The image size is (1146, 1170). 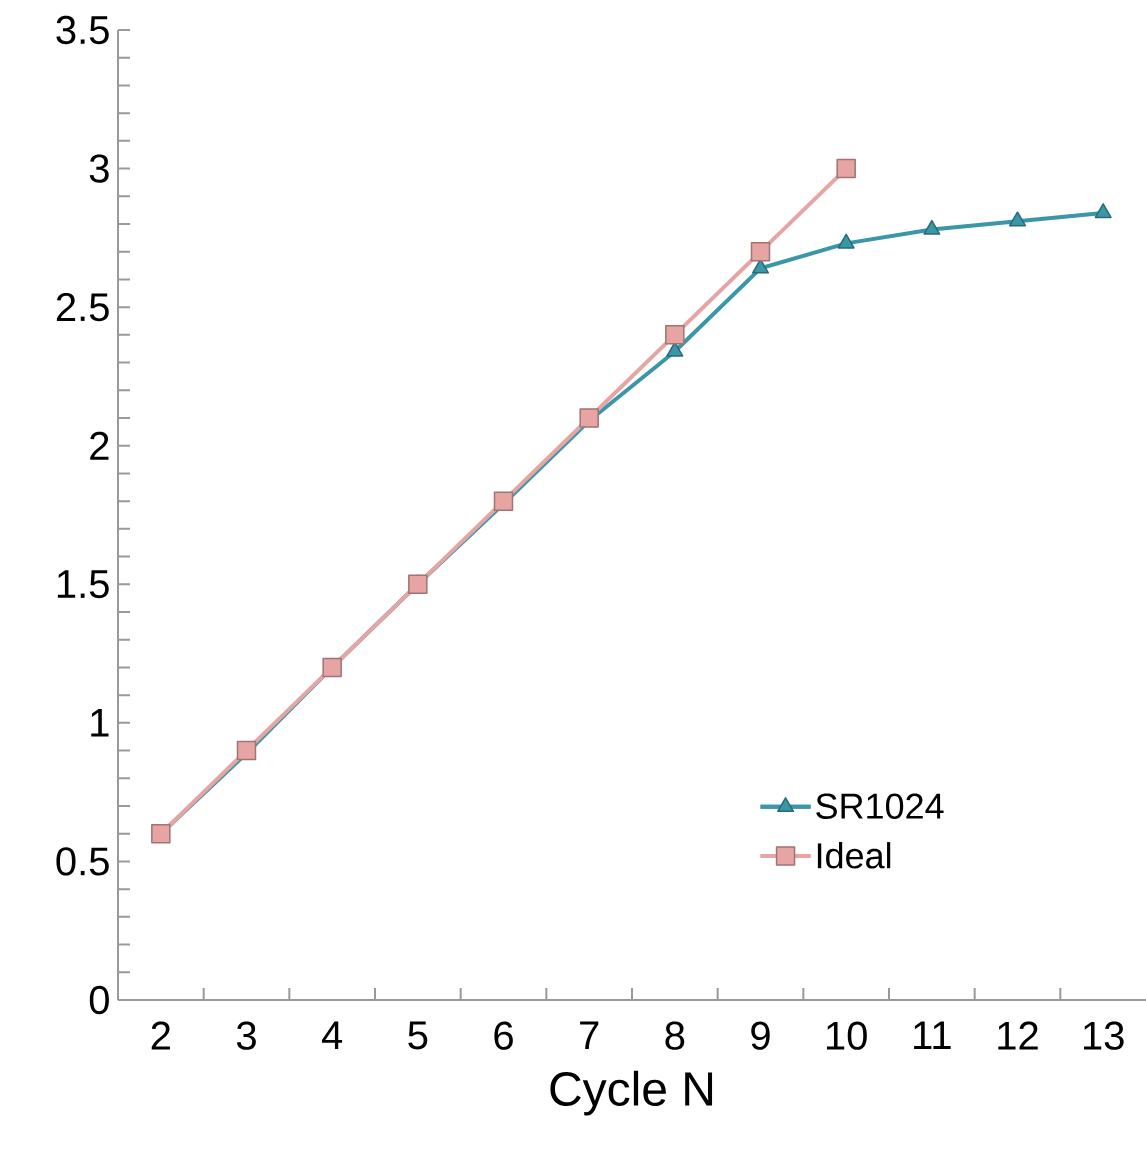 I want to click on x-tick-label: 7, so click(x=589, y=1035).